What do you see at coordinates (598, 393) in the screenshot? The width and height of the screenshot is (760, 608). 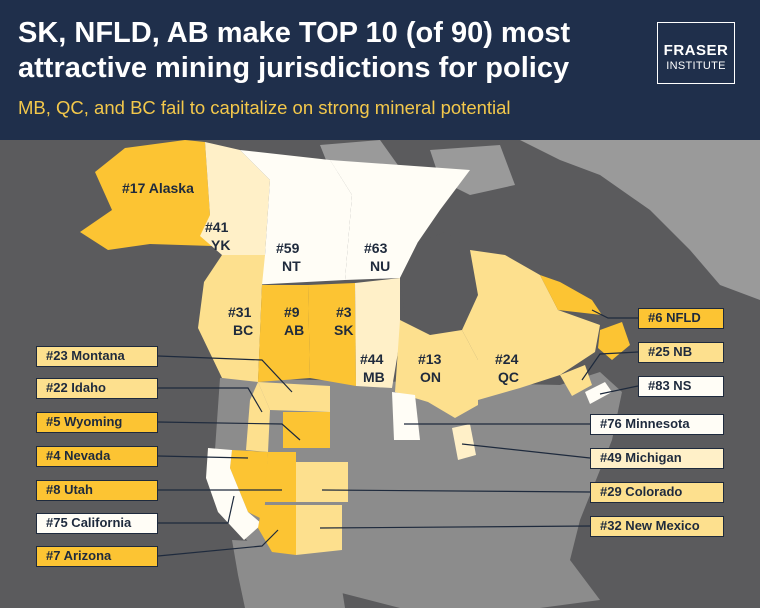 I see `region-nova-scotia` at bounding box center [598, 393].